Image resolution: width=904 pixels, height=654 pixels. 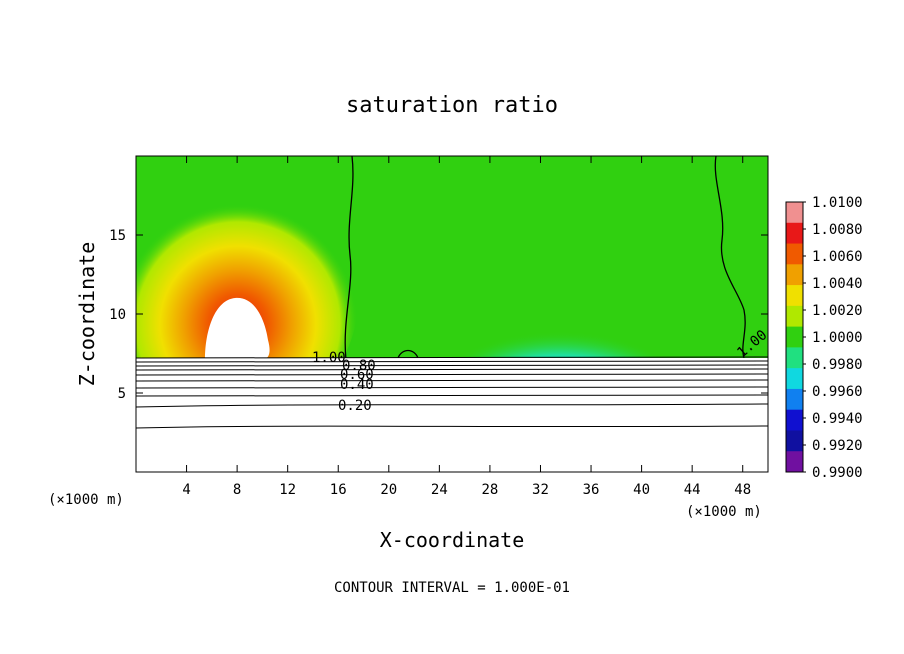 What do you see at coordinates (117, 315) in the screenshot?
I see `y-tick-label: 10` at bounding box center [117, 315].